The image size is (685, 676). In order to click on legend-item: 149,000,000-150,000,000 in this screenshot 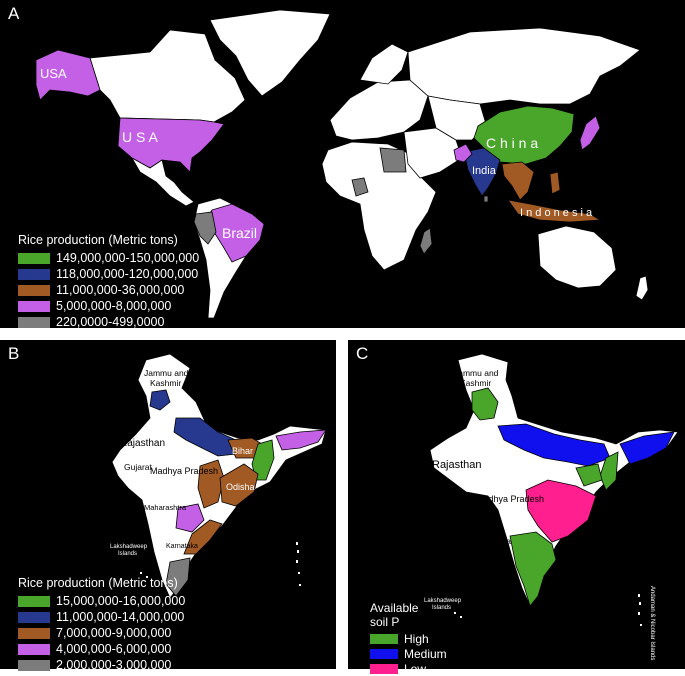, I will do `click(108, 258)`.